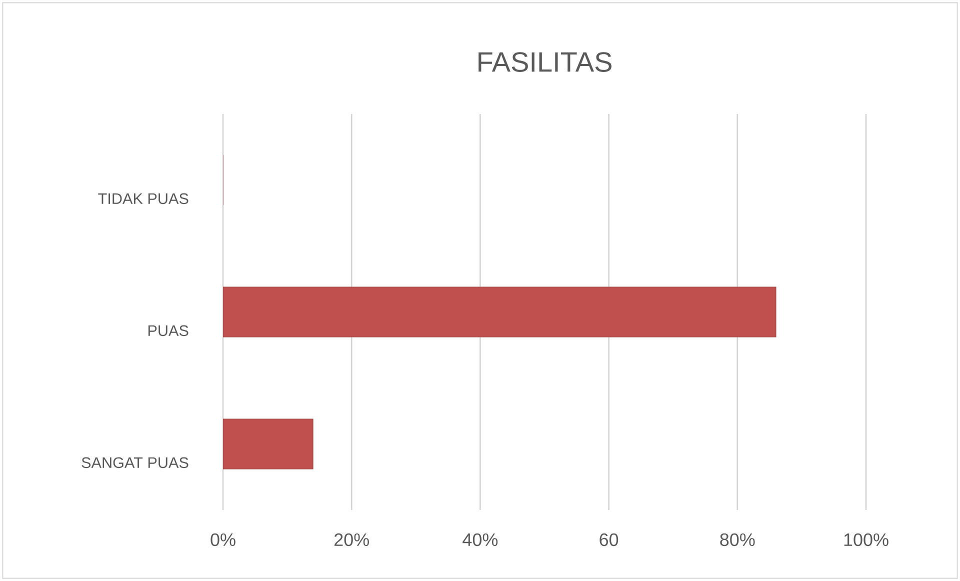 This screenshot has width=960, height=581. What do you see at coordinates (135, 462) in the screenshot?
I see `y-tick-label: SANGAT PUAS` at bounding box center [135, 462].